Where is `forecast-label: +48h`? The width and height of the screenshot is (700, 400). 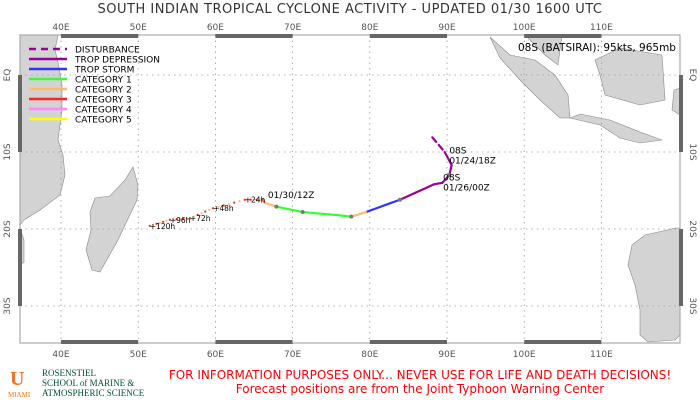 forecast-label: +48h is located at coordinates (223, 208).